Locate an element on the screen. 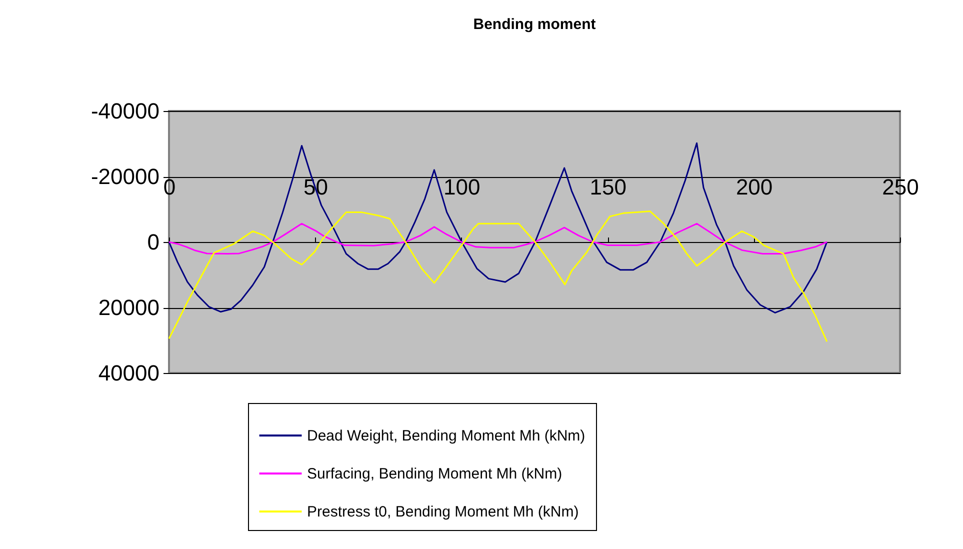  x-tick-label: 150 is located at coordinates (608, 187).